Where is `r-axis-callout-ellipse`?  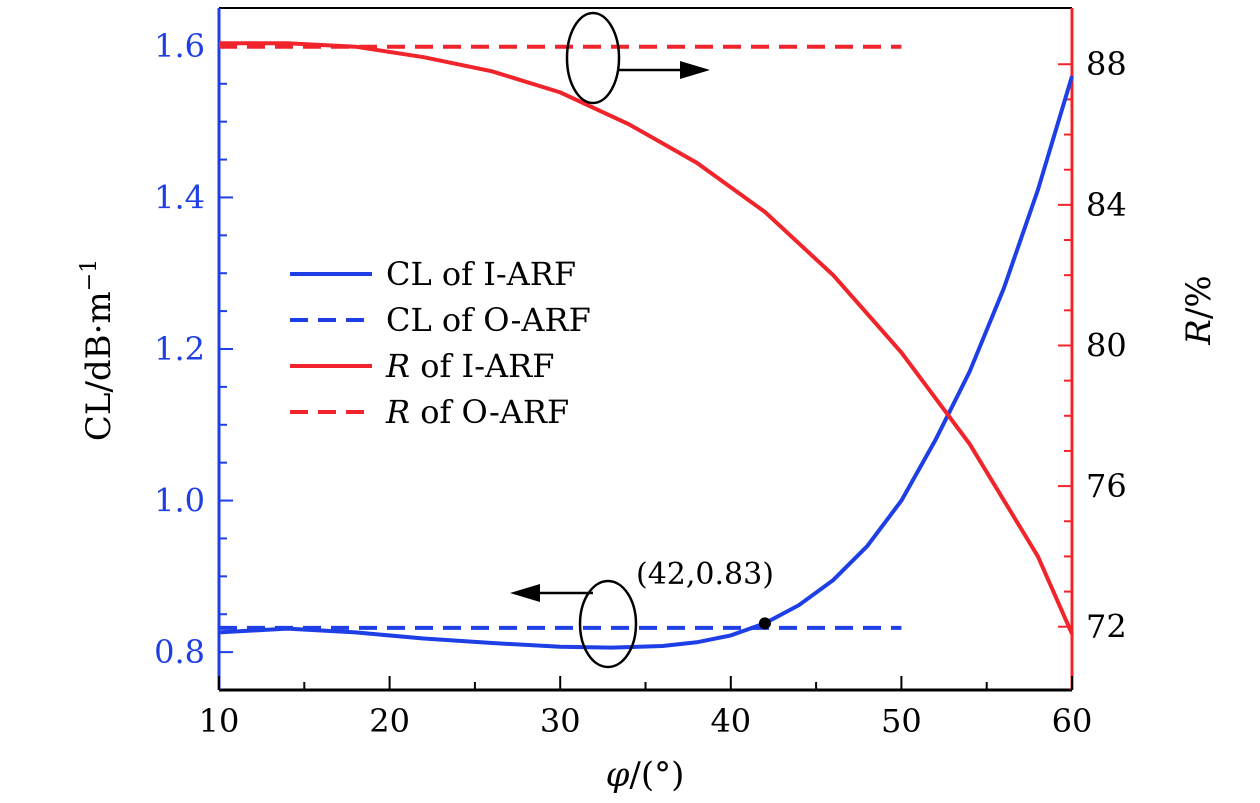
r-axis-callout-ellipse is located at coordinates (593, 58).